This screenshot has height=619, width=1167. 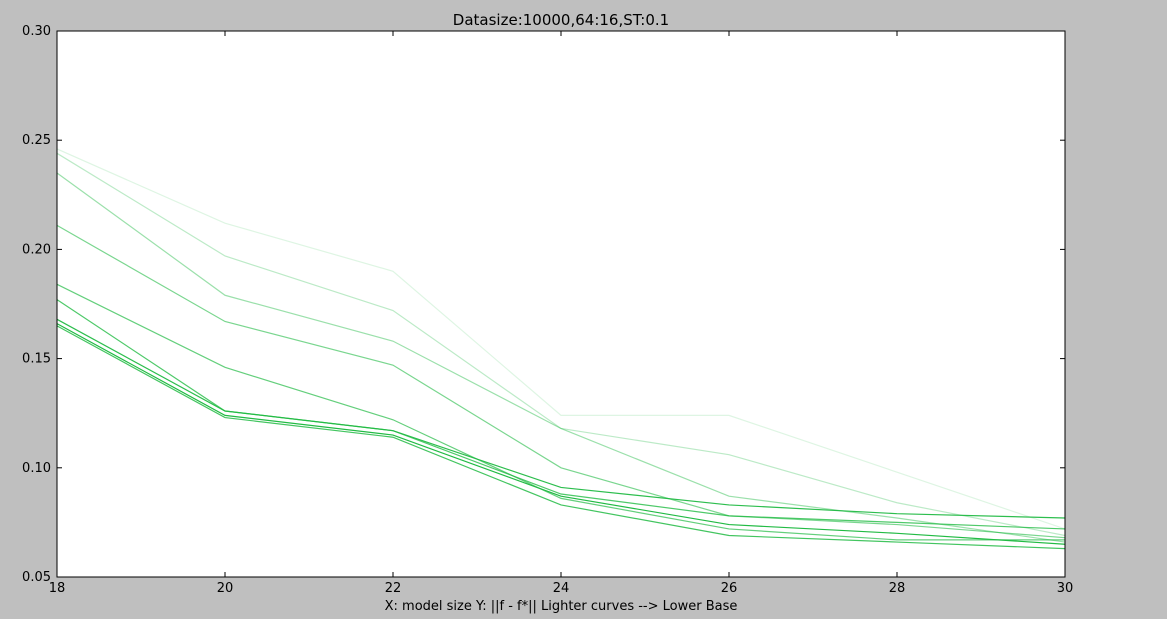 What do you see at coordinates (561, 588) in the screenshot?
I see `x-tick-label: 24` at bounding box center [561, 588].